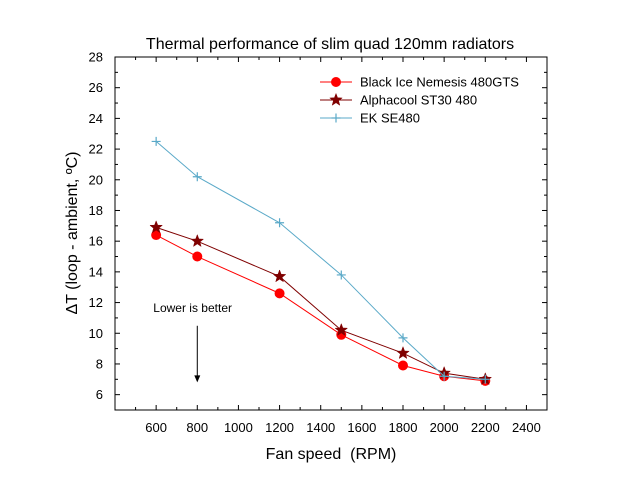  Describe the element at coordinates (96, 210) in the screenshot. I see `y-tick-label: 18` at that location.